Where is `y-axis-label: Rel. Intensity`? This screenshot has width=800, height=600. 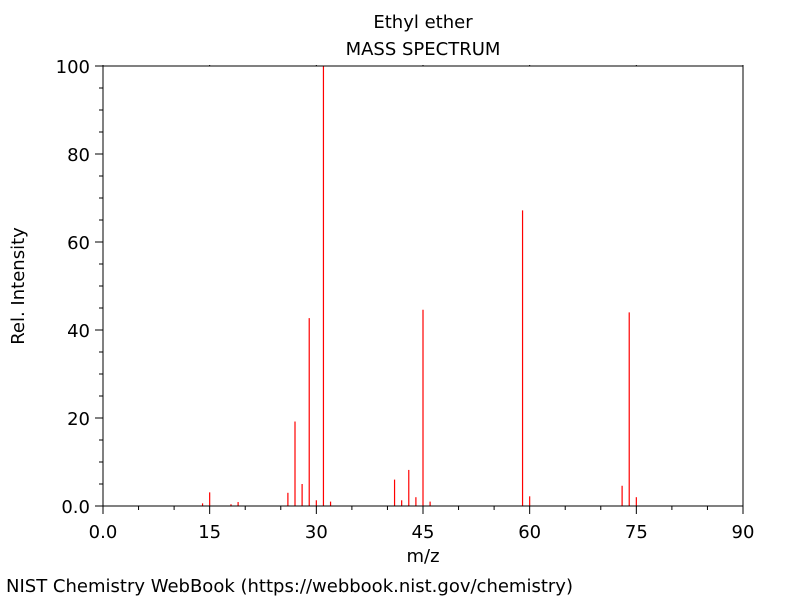
y-axis-label: Rel. Intensity is located at coordinates (18, 286).